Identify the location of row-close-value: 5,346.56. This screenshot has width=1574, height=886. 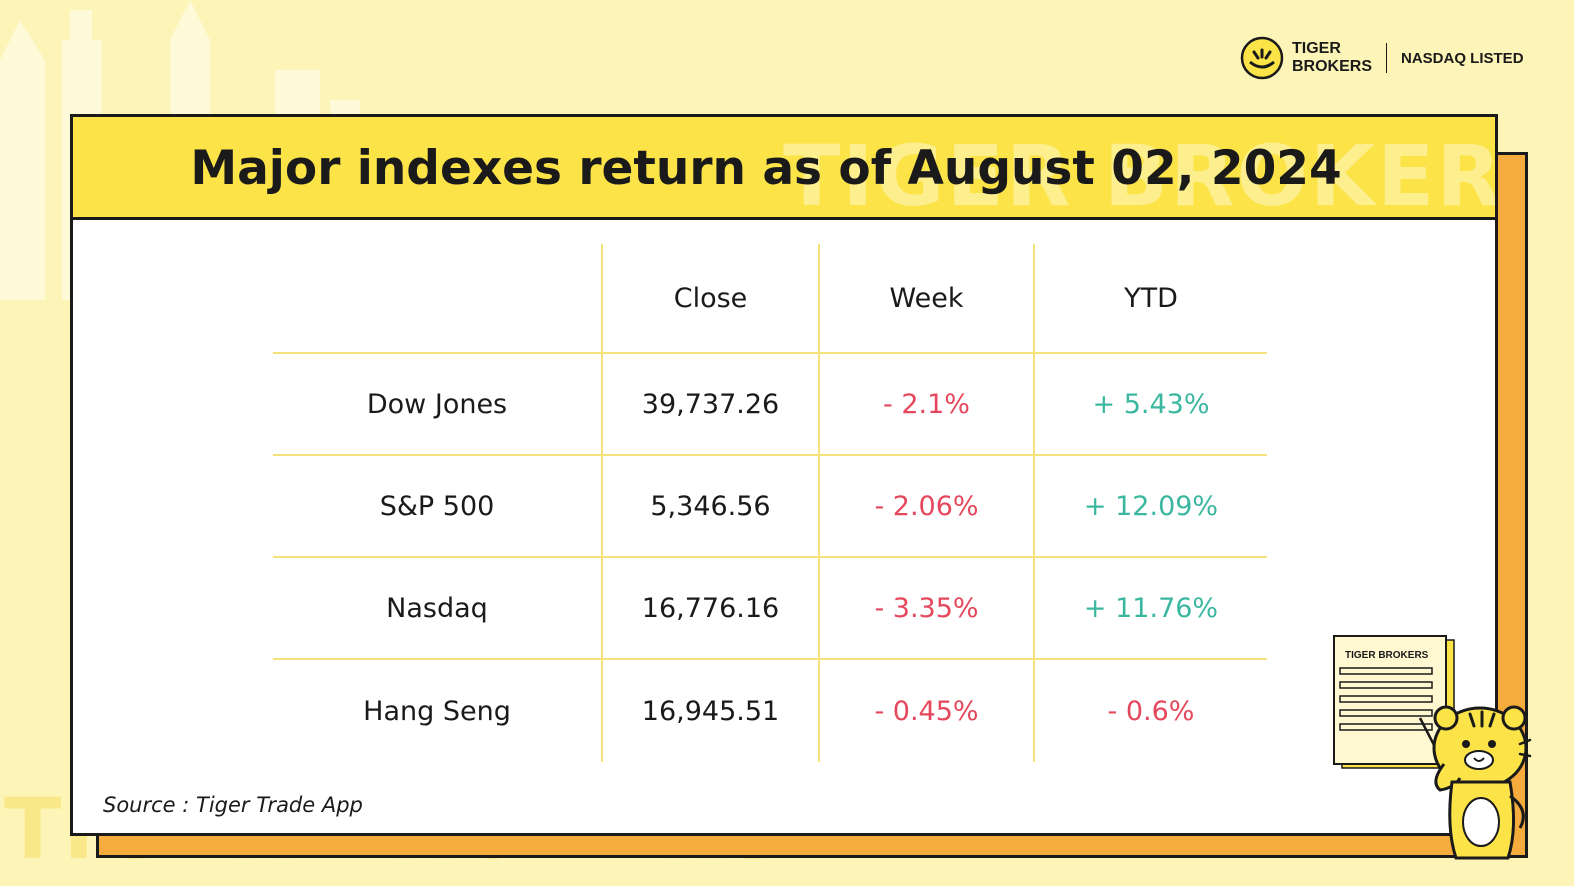
(710, 506).